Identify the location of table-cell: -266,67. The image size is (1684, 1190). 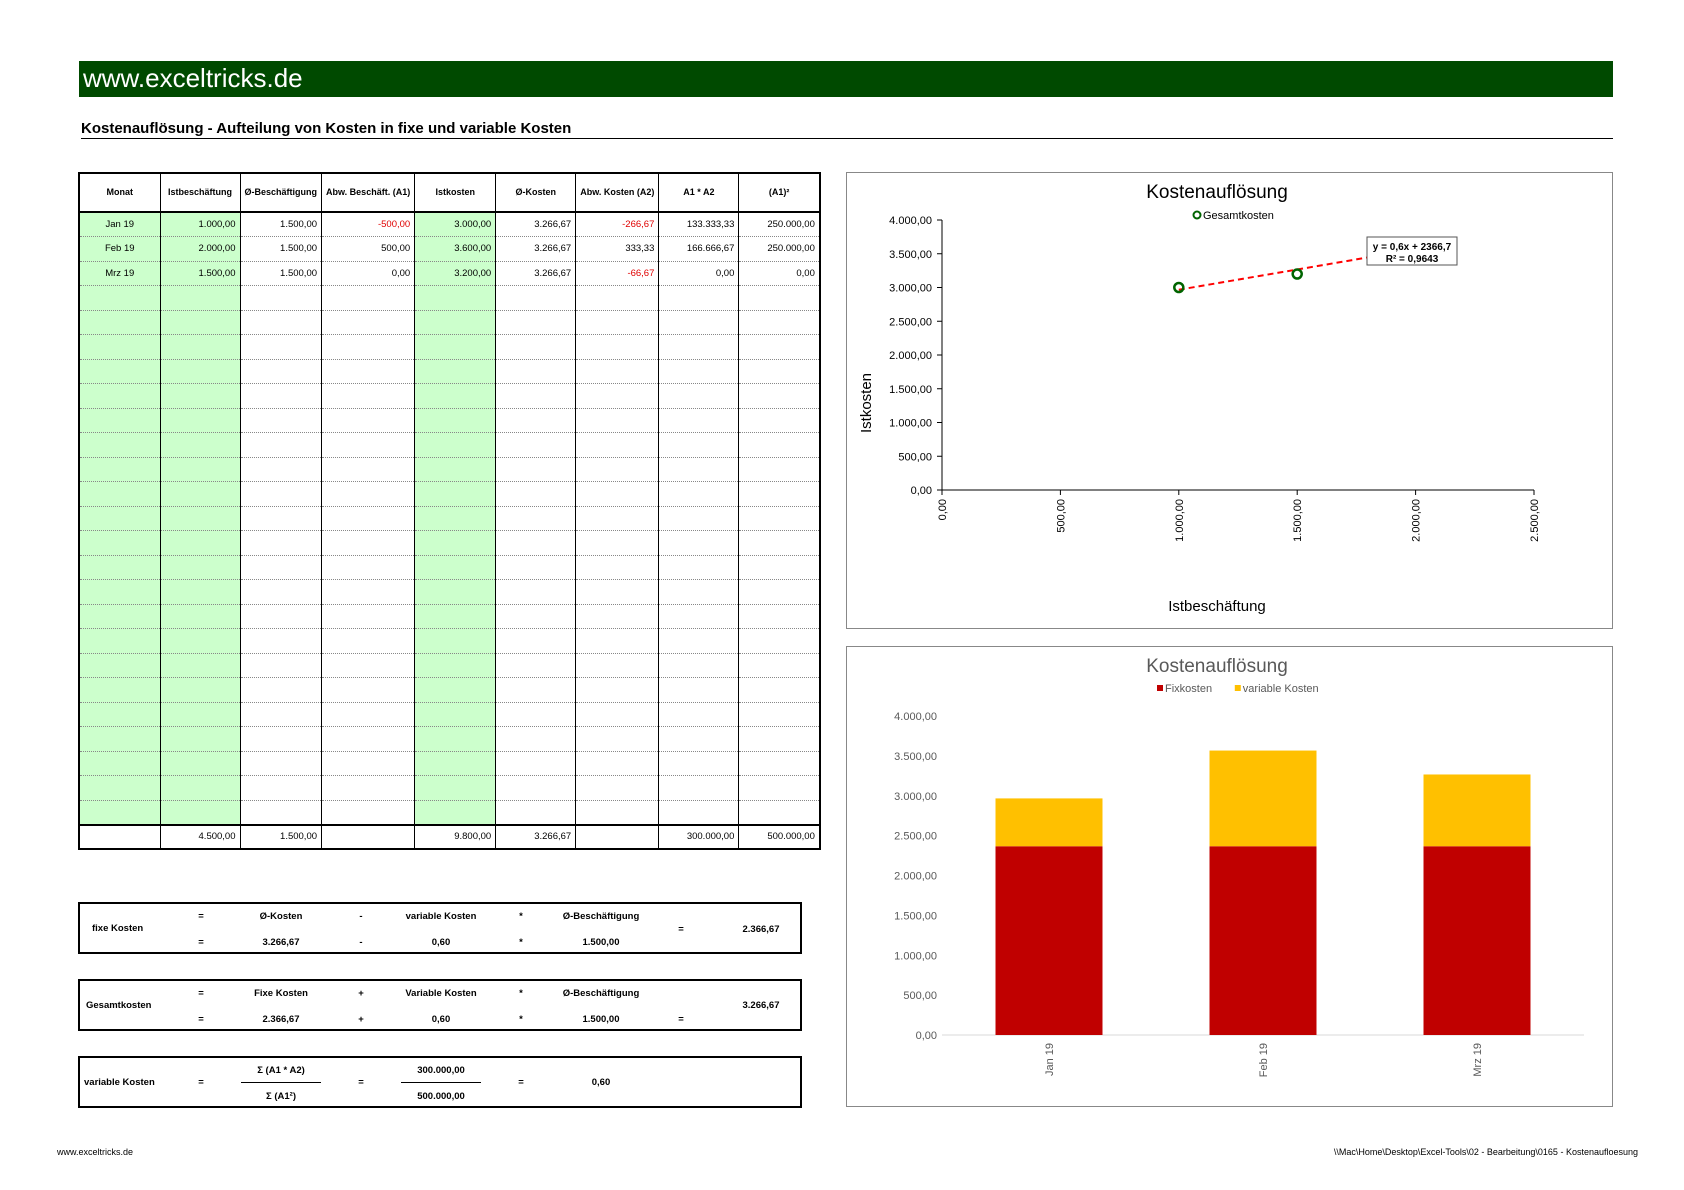
(617, 224).